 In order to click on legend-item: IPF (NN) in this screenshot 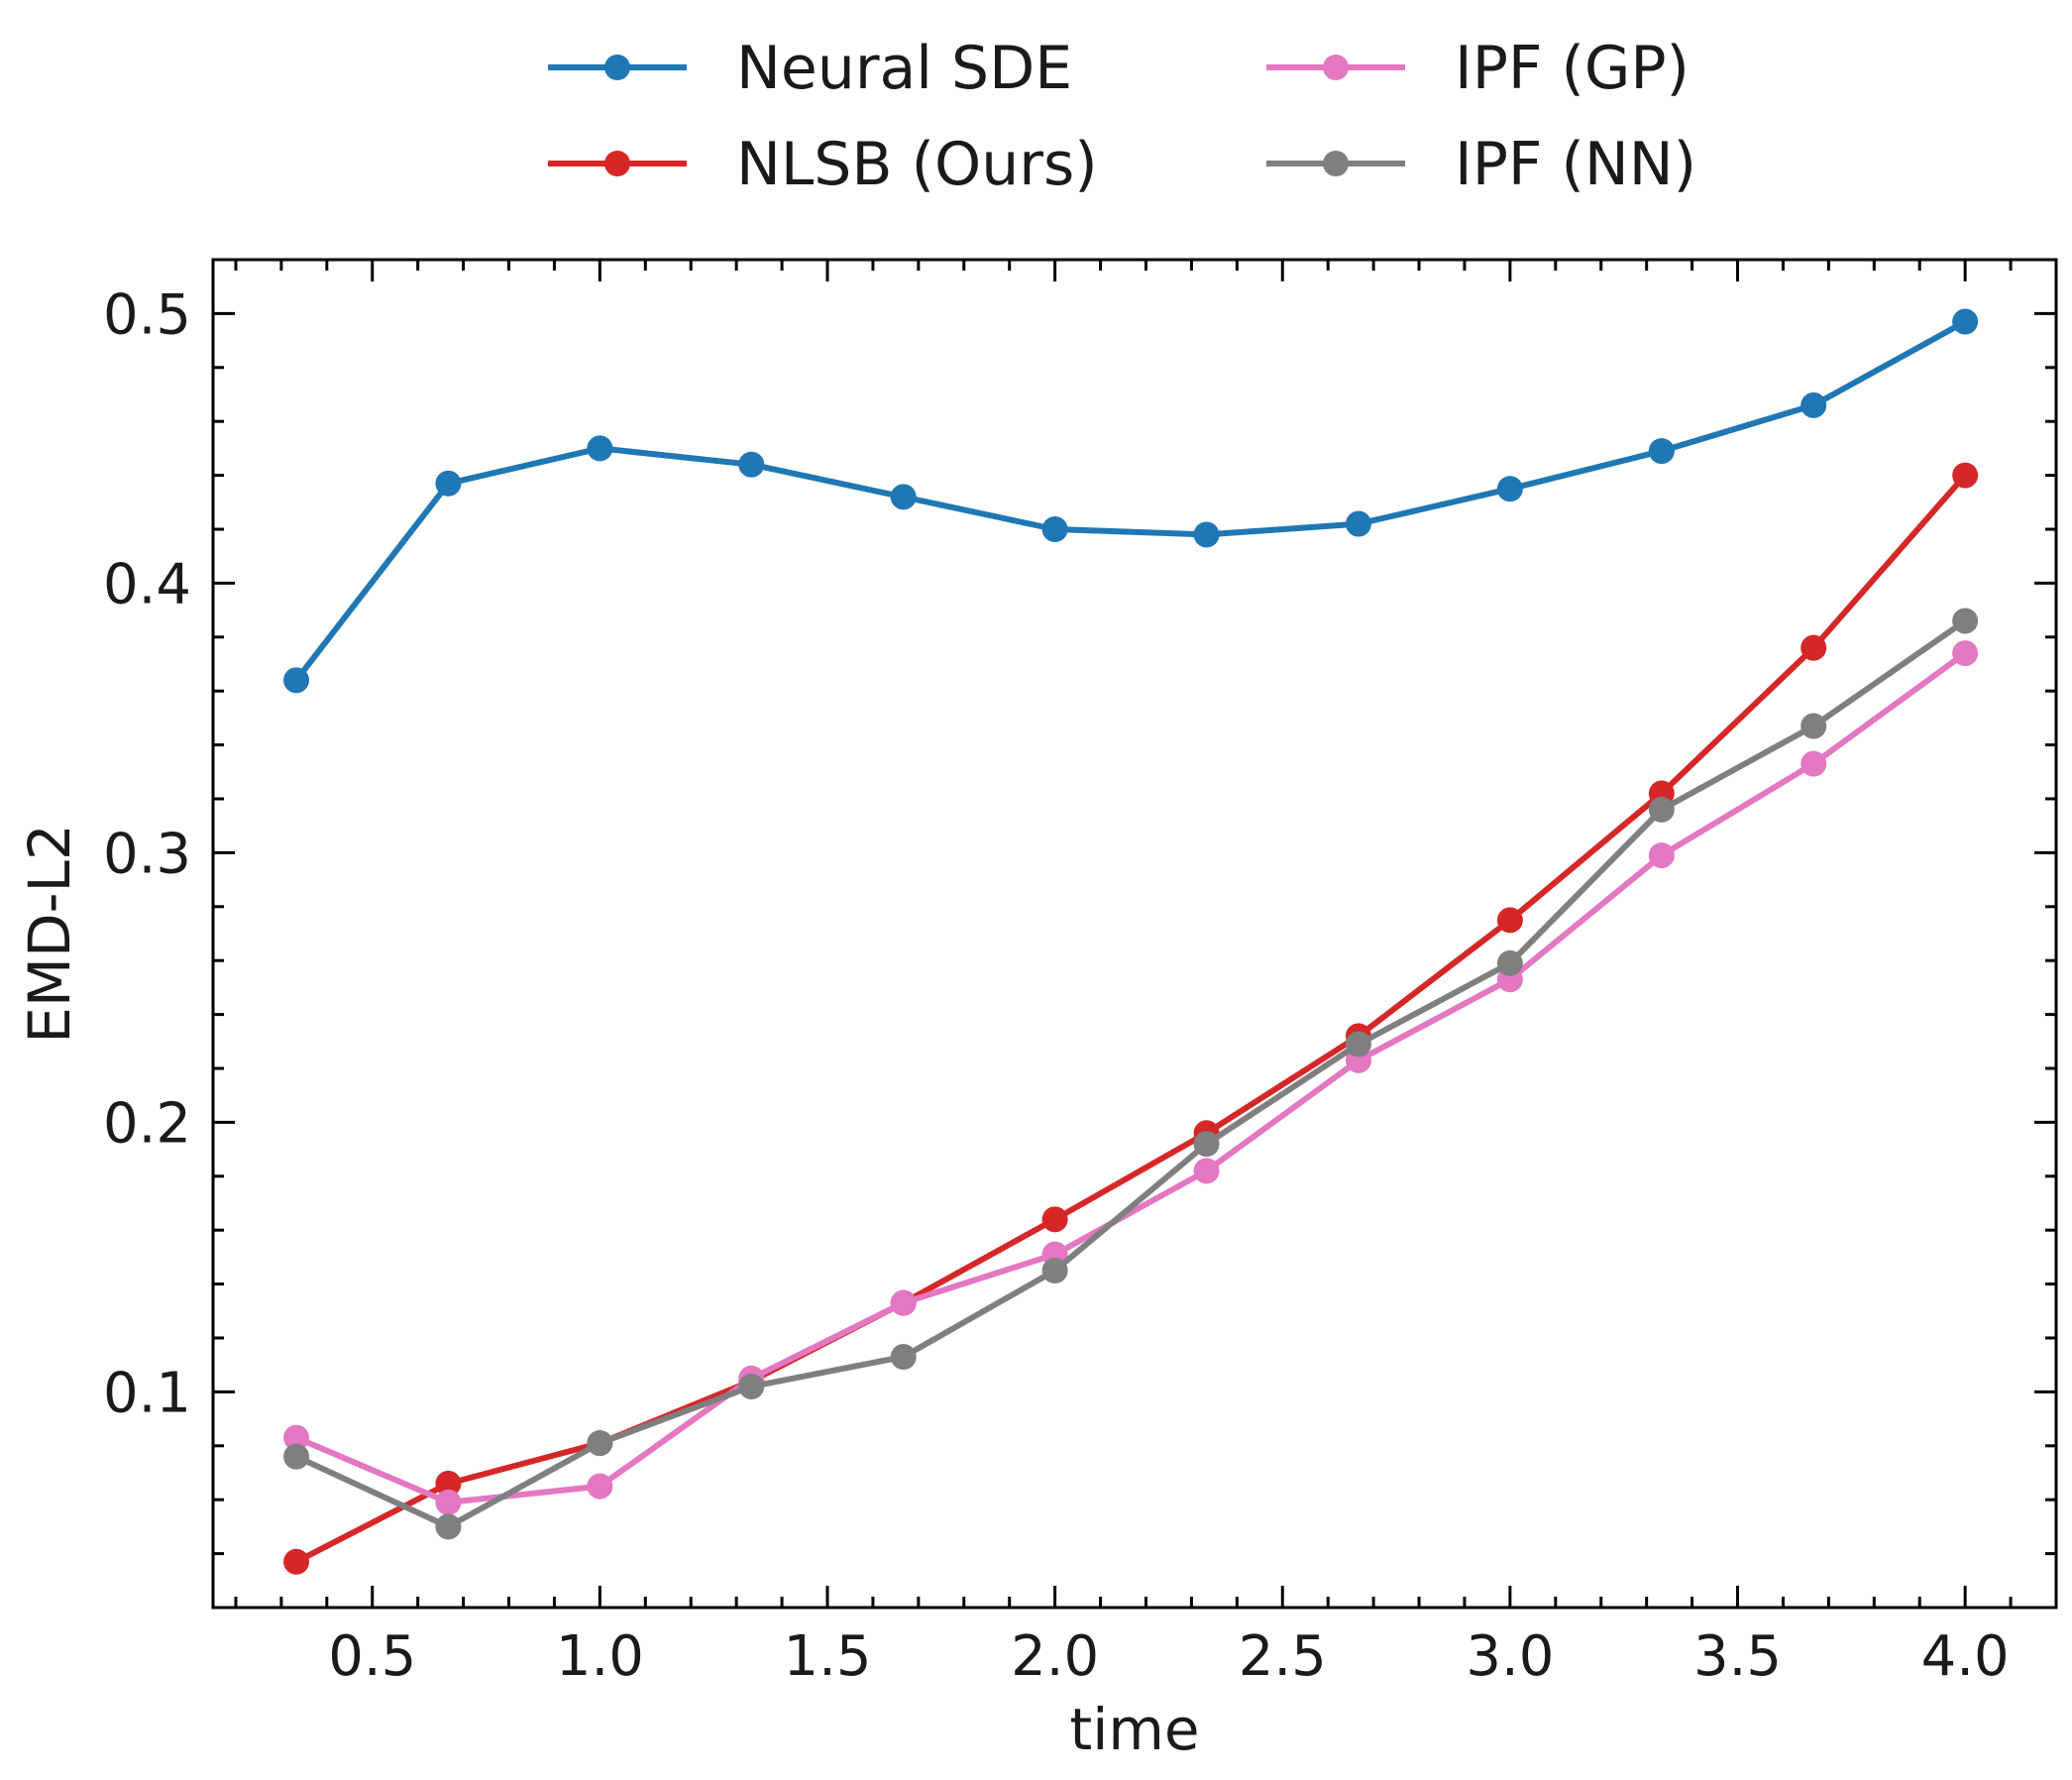, I will do `click(1481, 164)`.